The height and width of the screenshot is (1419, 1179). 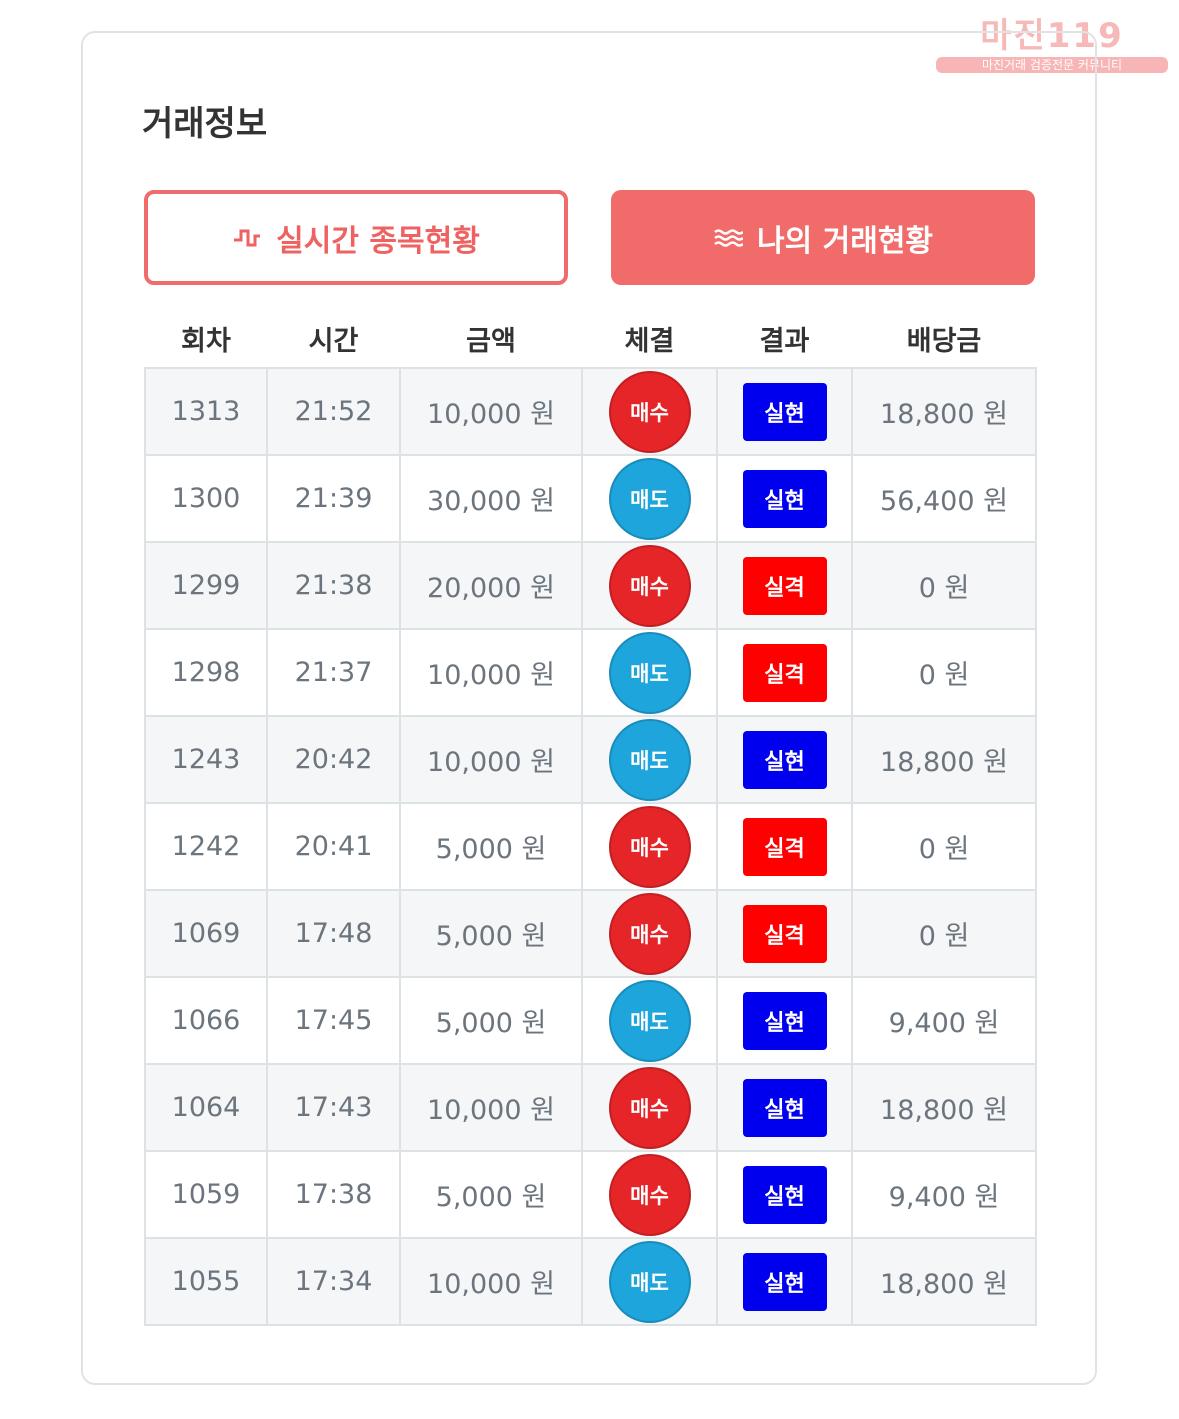 What do you see at coordinates (206, 341) in the screenshot?
I see `column-header: 회차` at bounding box center [206, 341].